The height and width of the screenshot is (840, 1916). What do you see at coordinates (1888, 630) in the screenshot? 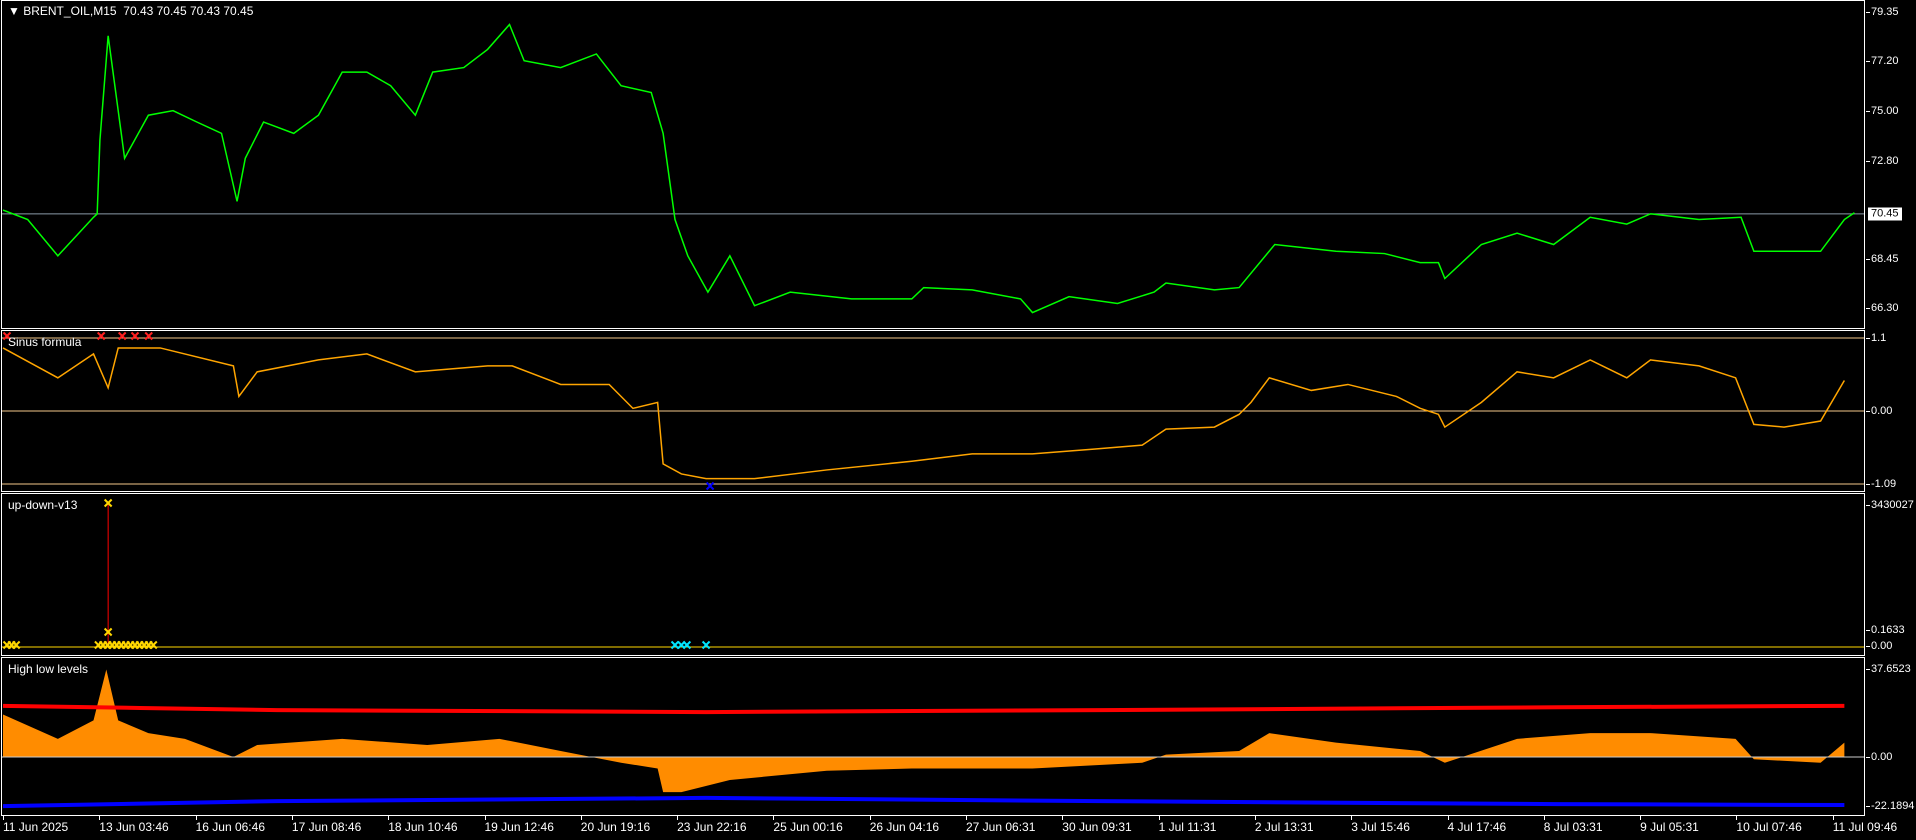
I see `up-down-axis-label: 0.1633` at bounding box center [1888, 630].